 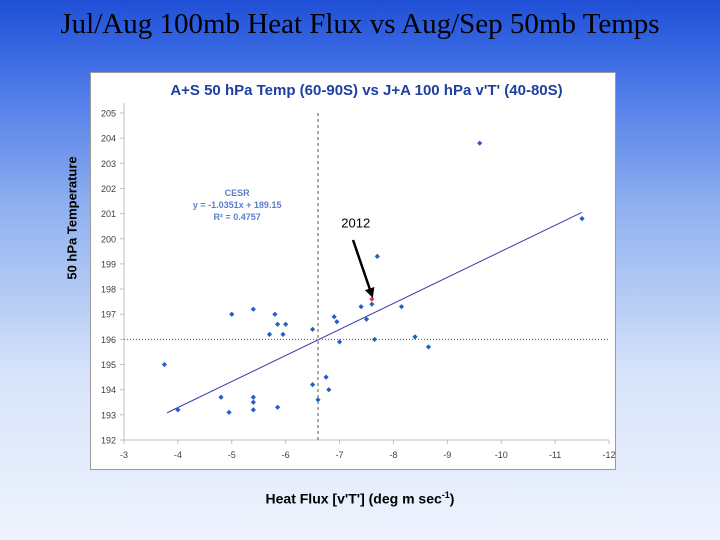 I want to click on y-tick-label: 205, so click(x=108, y=114).